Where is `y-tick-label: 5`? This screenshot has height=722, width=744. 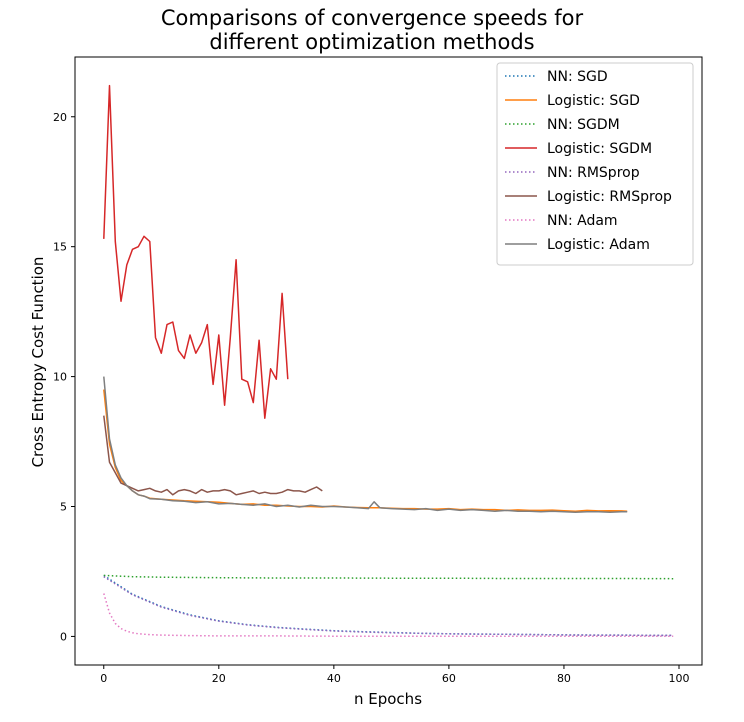
y-tick-label: 5 is located at coordinates (63, 507).